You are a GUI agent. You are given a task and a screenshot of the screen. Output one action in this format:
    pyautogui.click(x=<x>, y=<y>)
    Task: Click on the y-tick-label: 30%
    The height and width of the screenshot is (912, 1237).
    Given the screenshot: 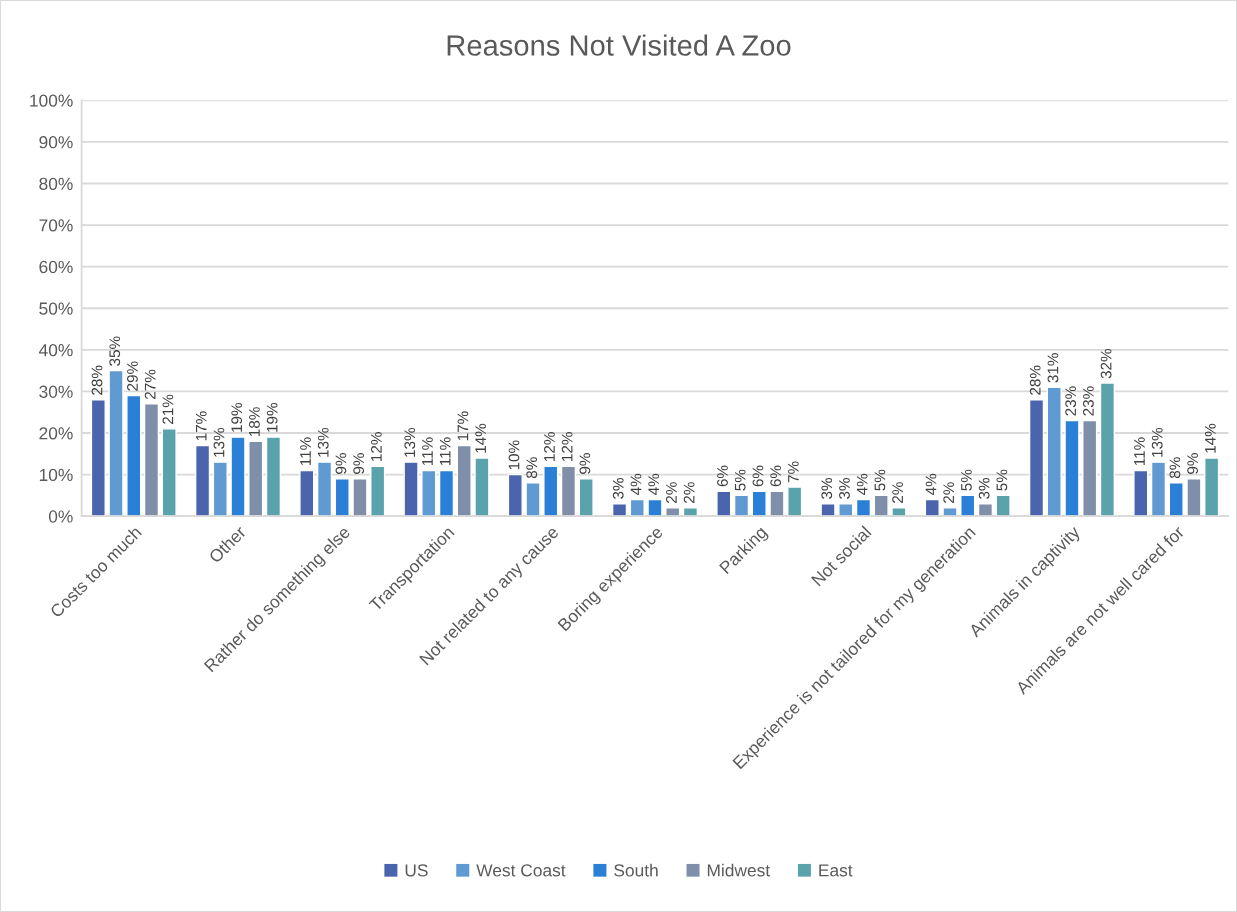 What is the action you would take?
    pyautogui.click(x=56, y=391)
    